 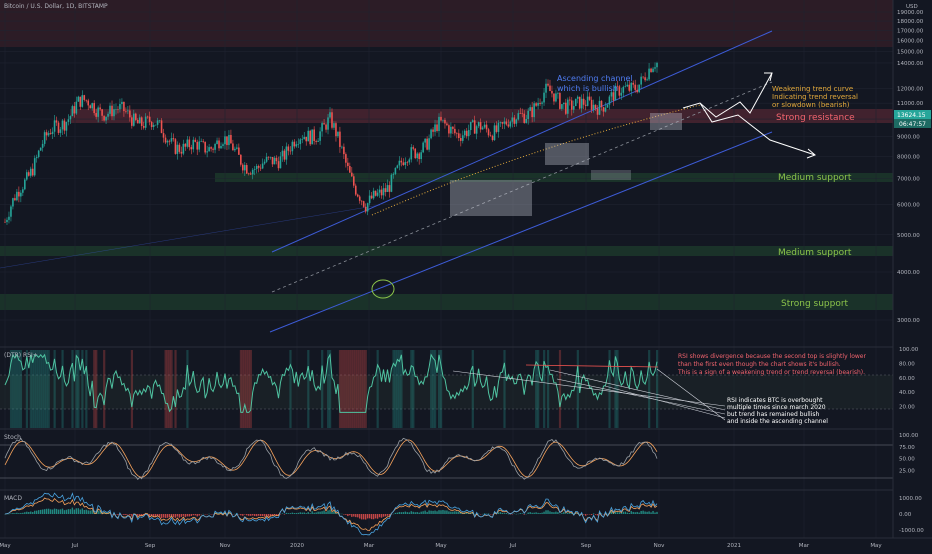 What do you see at coordinates (910, 22) in the screenshot?
I see `price-tick-label: 18000.00` at bounding box center [910, 22].